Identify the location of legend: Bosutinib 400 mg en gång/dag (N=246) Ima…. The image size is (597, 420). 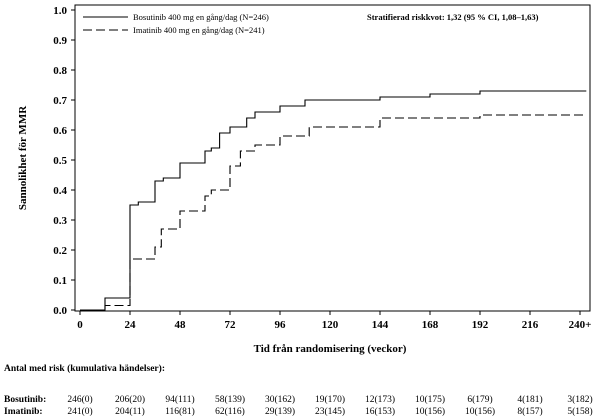
(176, 23).